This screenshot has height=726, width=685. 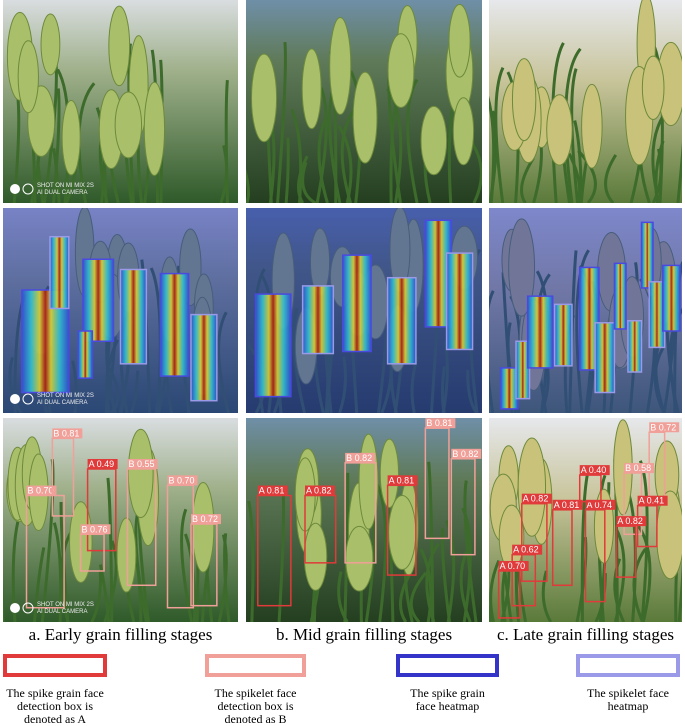 I want to click on detection-label: A 0.74, so click(x=600, y=505).